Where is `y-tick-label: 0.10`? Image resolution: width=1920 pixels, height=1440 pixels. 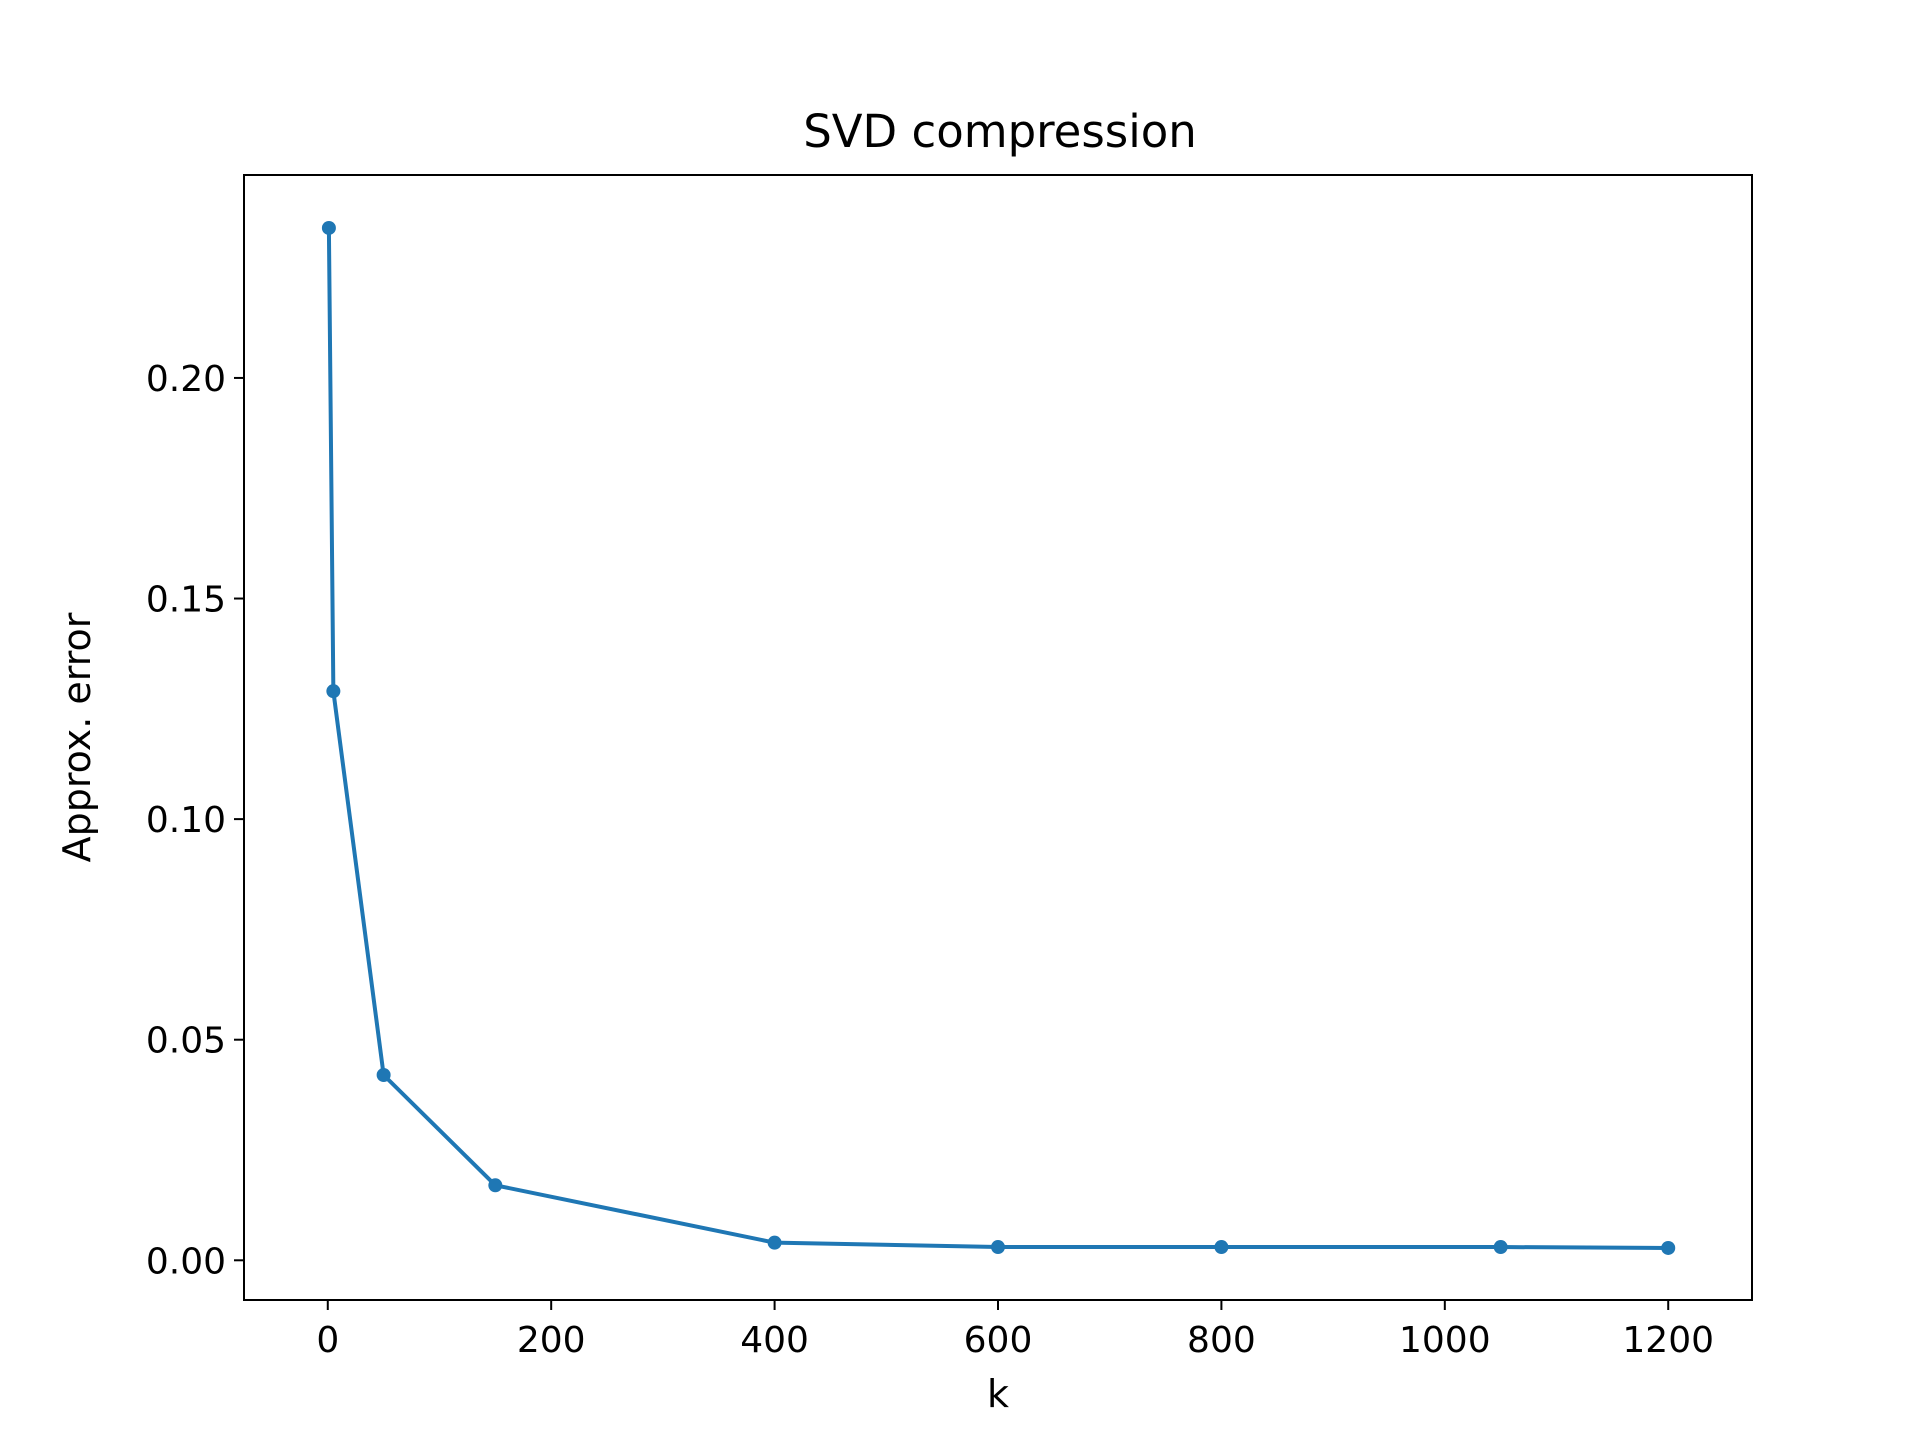 y-tick-label: 0.10 is located at coordinates (186, 820).